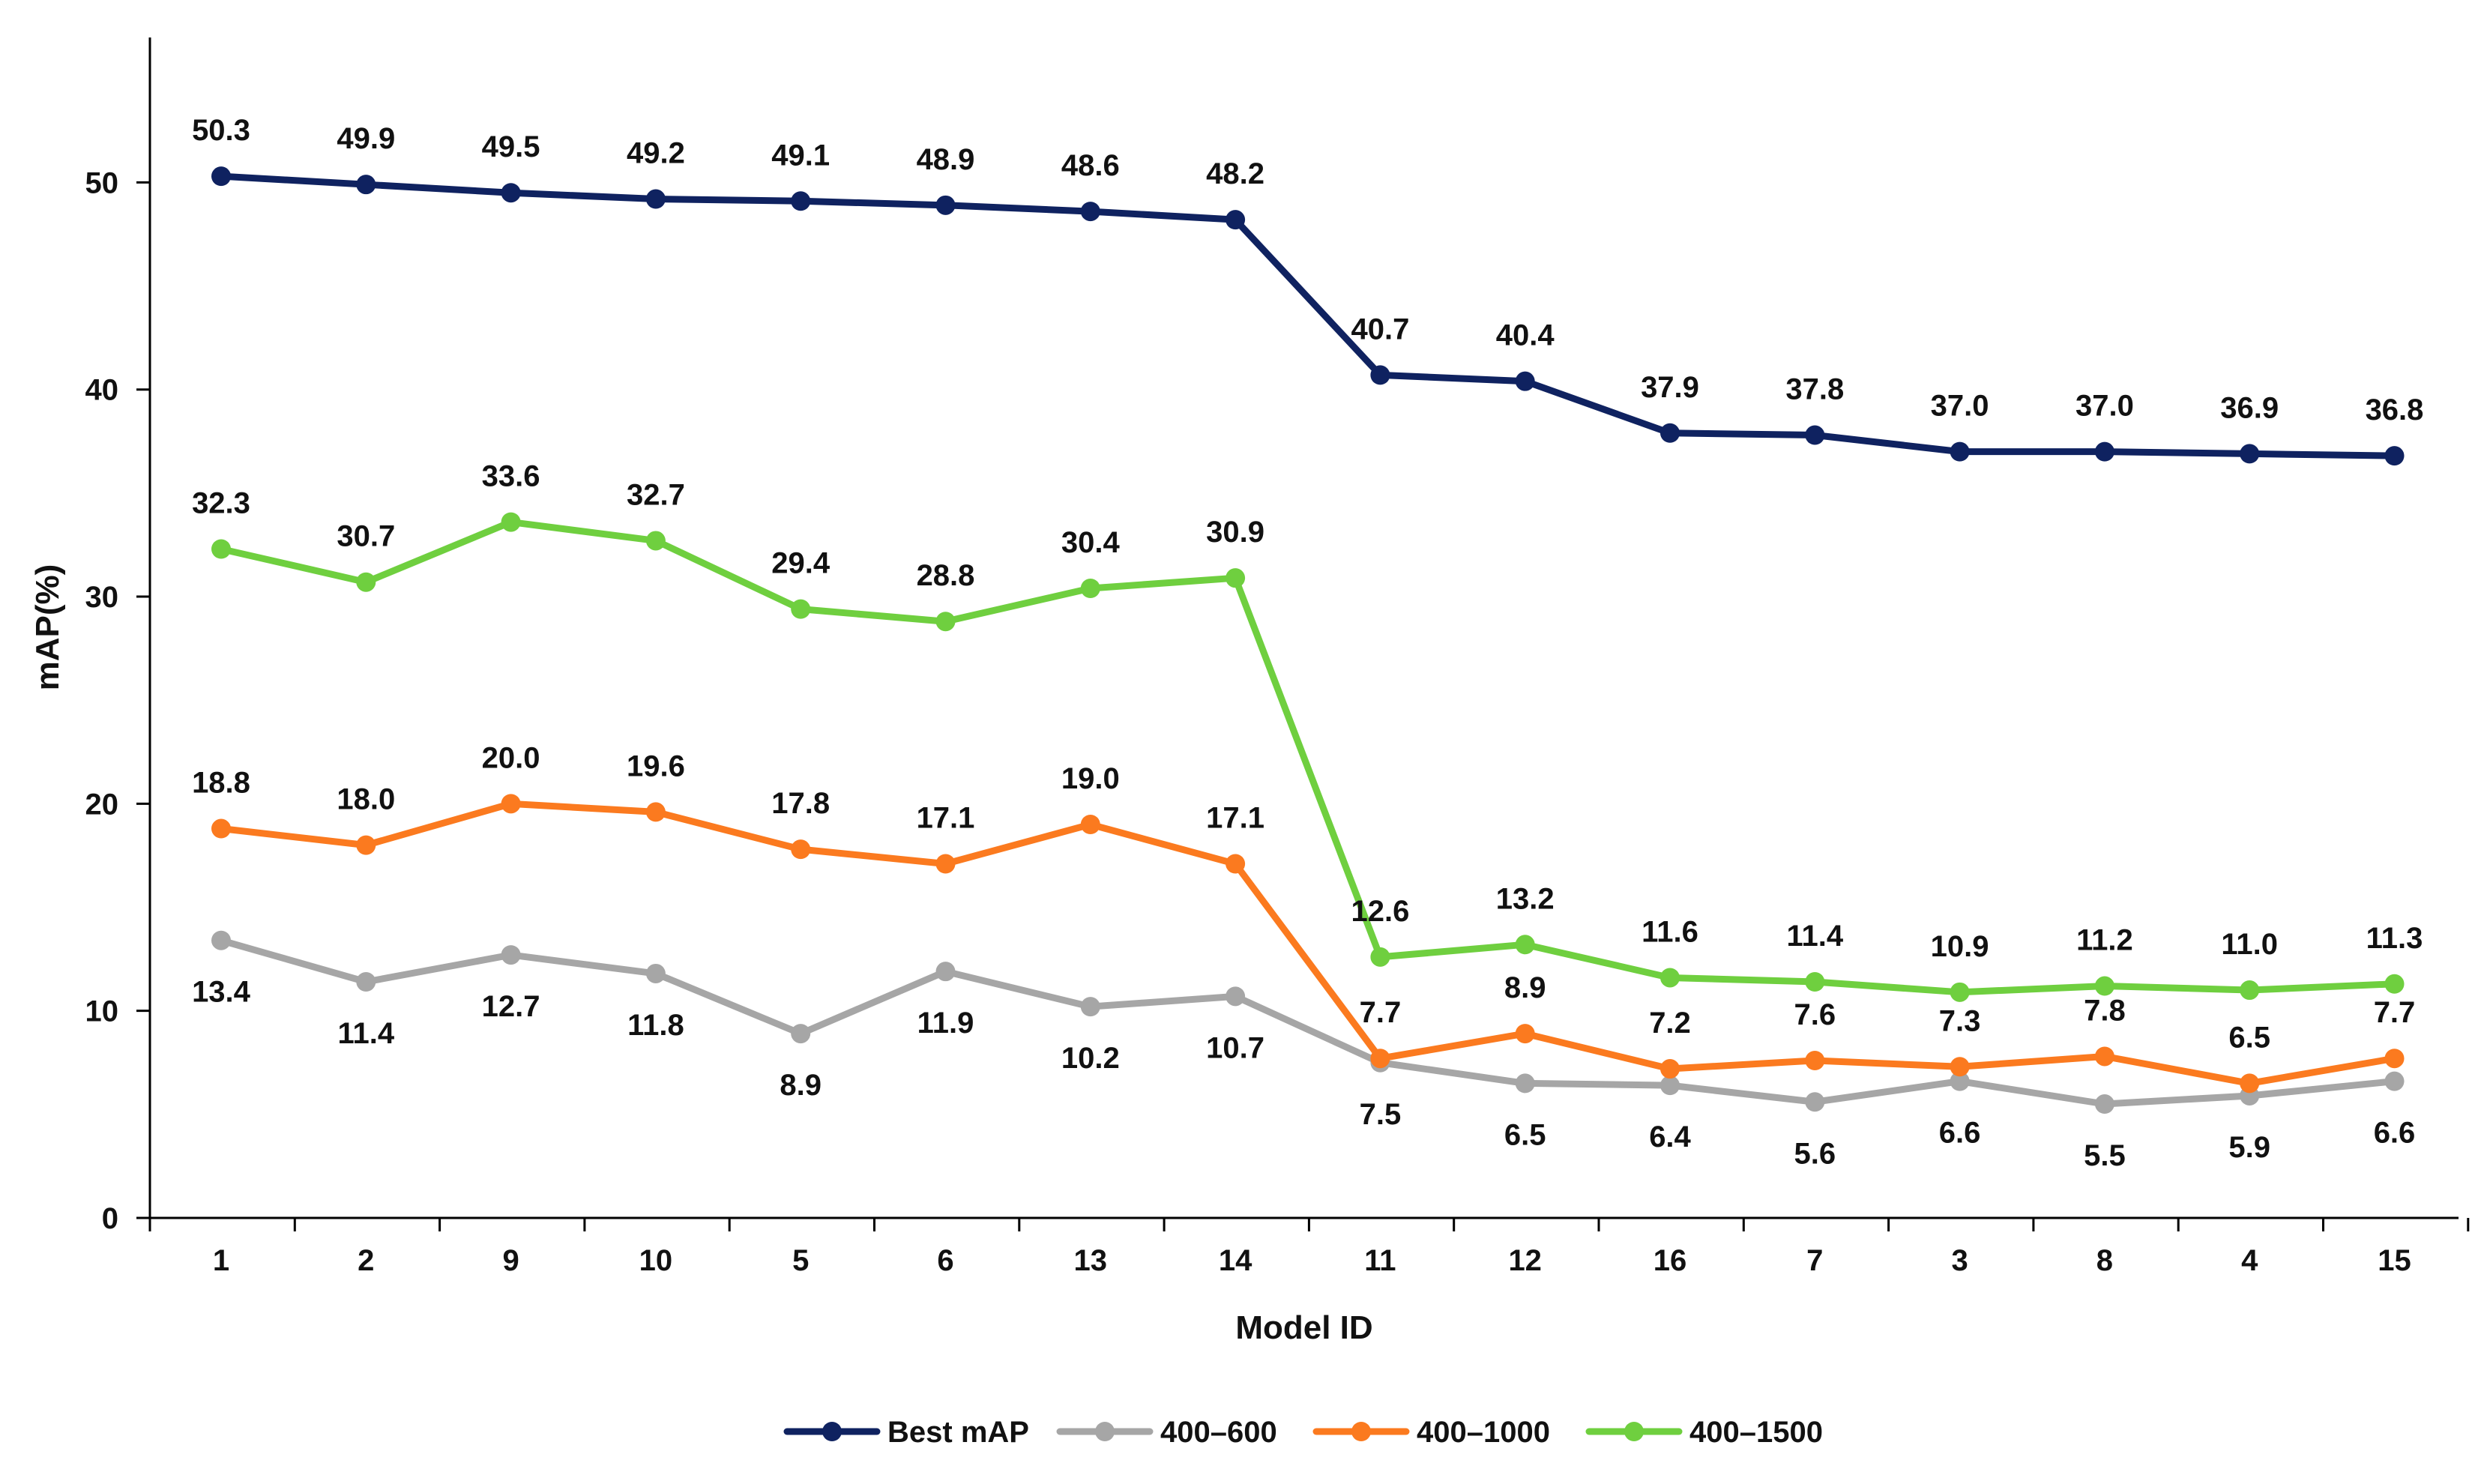 This screenshot has width=2487, height=1484. What do you see at coordinates (2104, 1261) in the screenshot?
I see `x-tick-label: 8` at bounding box center [2104, 1261].